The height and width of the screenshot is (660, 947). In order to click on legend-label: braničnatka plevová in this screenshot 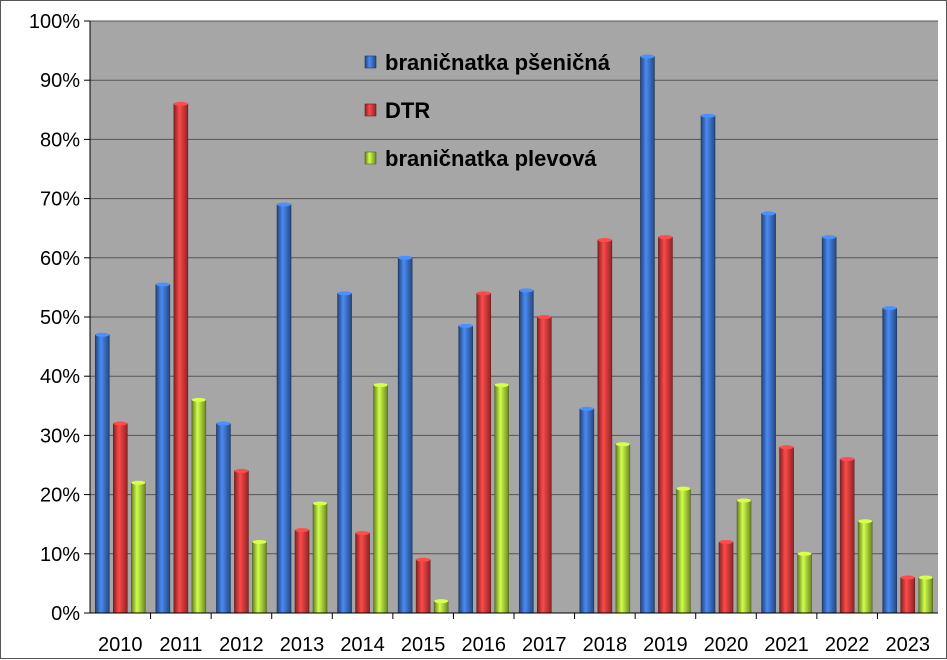, I will do `click(491, 158)`.